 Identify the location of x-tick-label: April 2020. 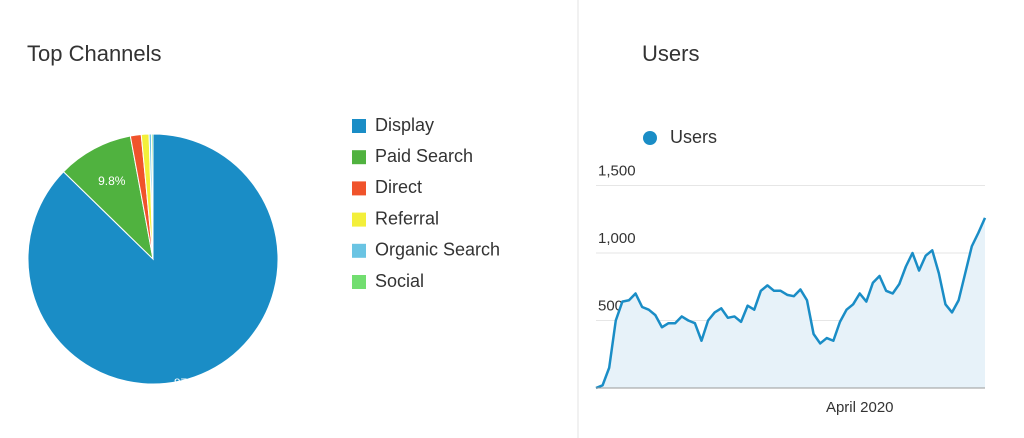
(860, 407).